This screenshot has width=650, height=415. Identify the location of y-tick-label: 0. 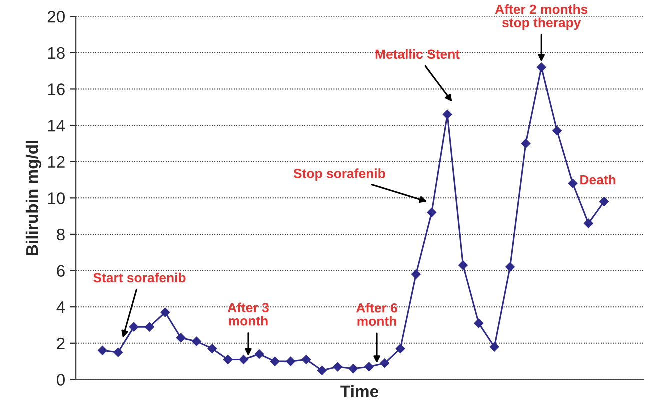
(61, 380).